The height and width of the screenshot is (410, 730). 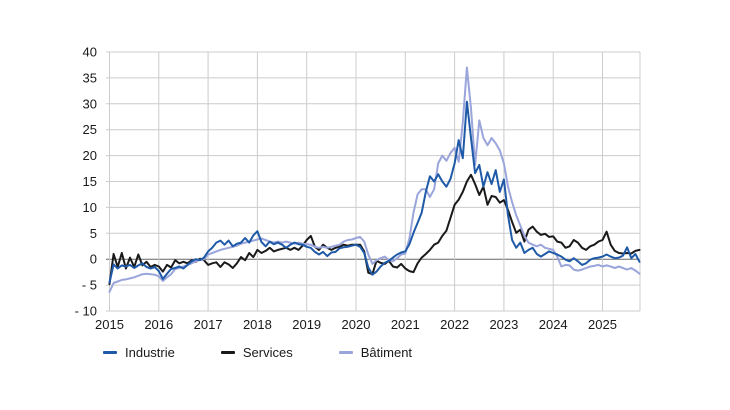 I want to click on legend-item-batiment: Bâtiment, so click(x=375, y=352).